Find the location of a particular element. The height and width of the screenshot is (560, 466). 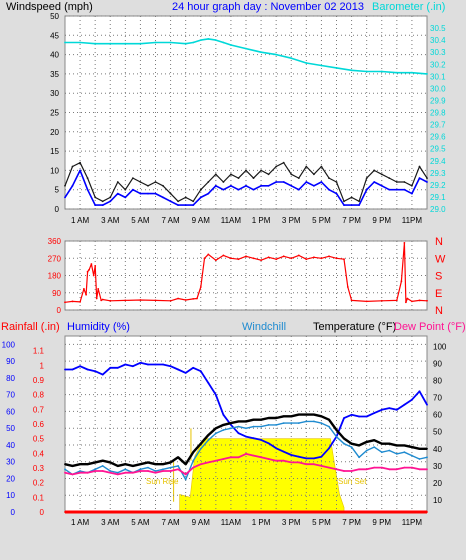

windspeed-tick-label: 45 is located at coordinates (54, 35).